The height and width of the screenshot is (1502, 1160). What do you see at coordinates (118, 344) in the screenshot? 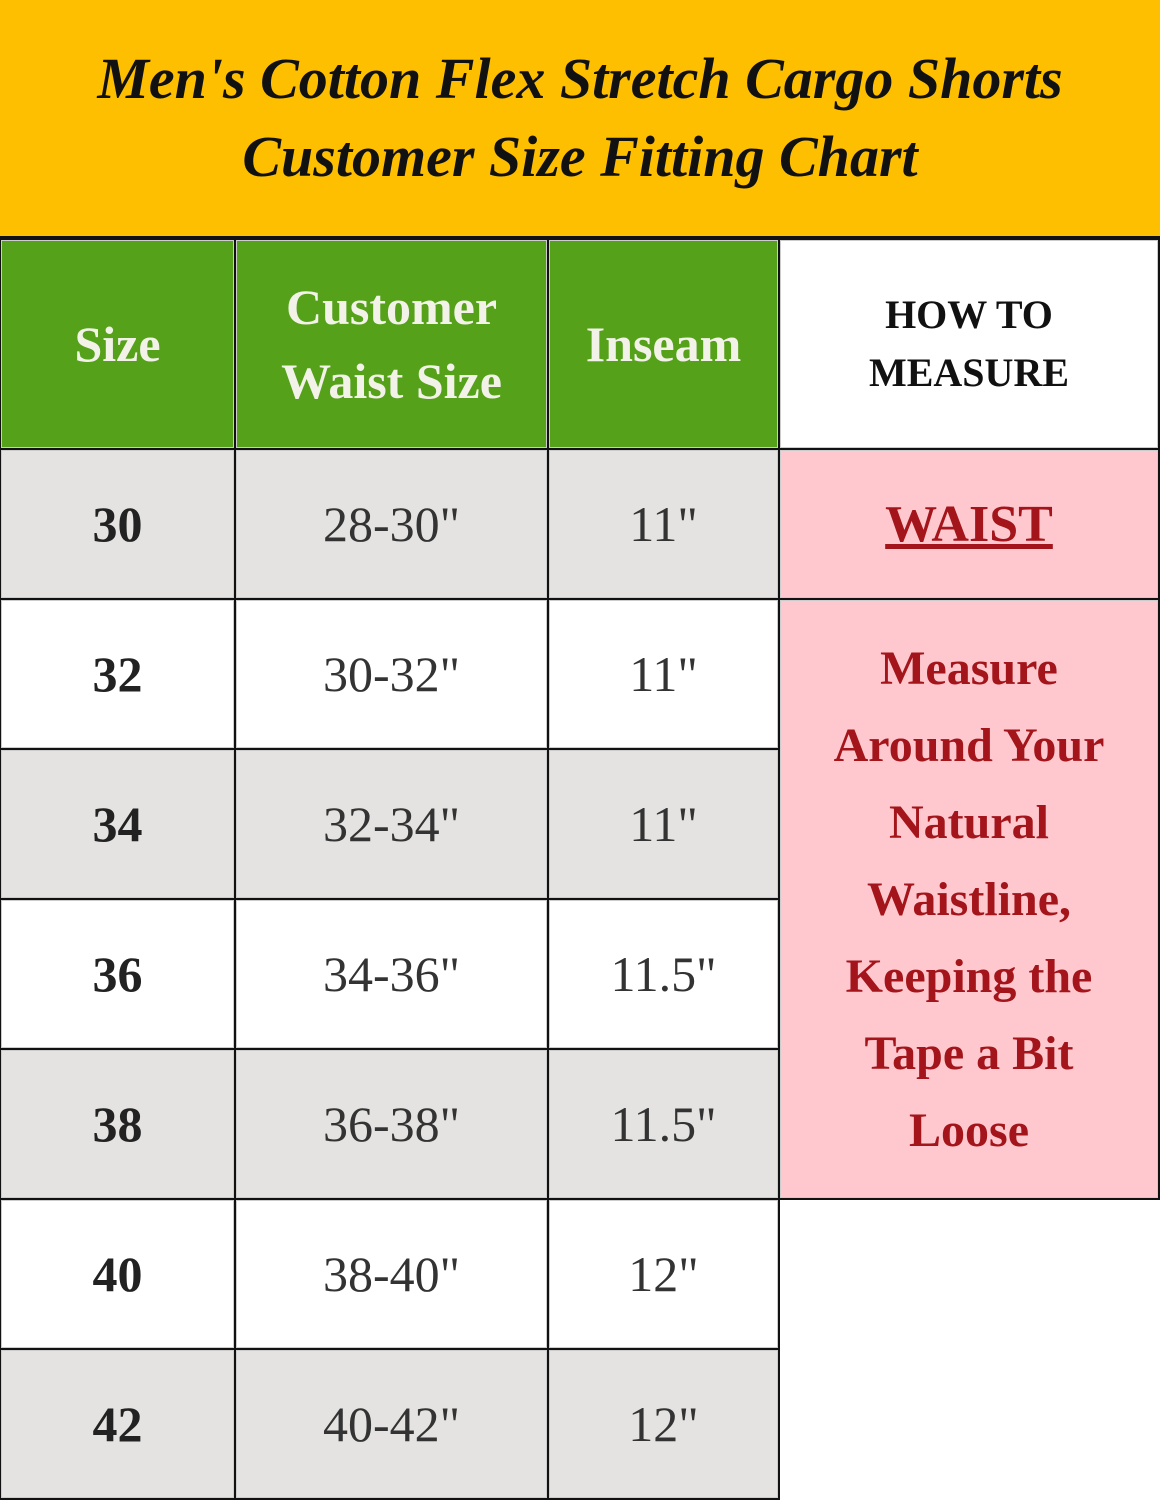
I see `header-size: Size` at bounding box center [118, 344].